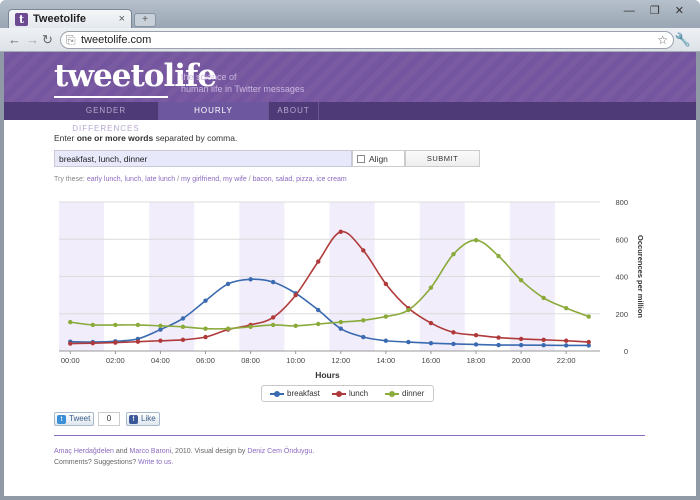 The height and width of the screenshot is (500, 700). Describe the element at coordinates (621, 314) in the screenshot. I see `y-tick-label: 200` at that location.